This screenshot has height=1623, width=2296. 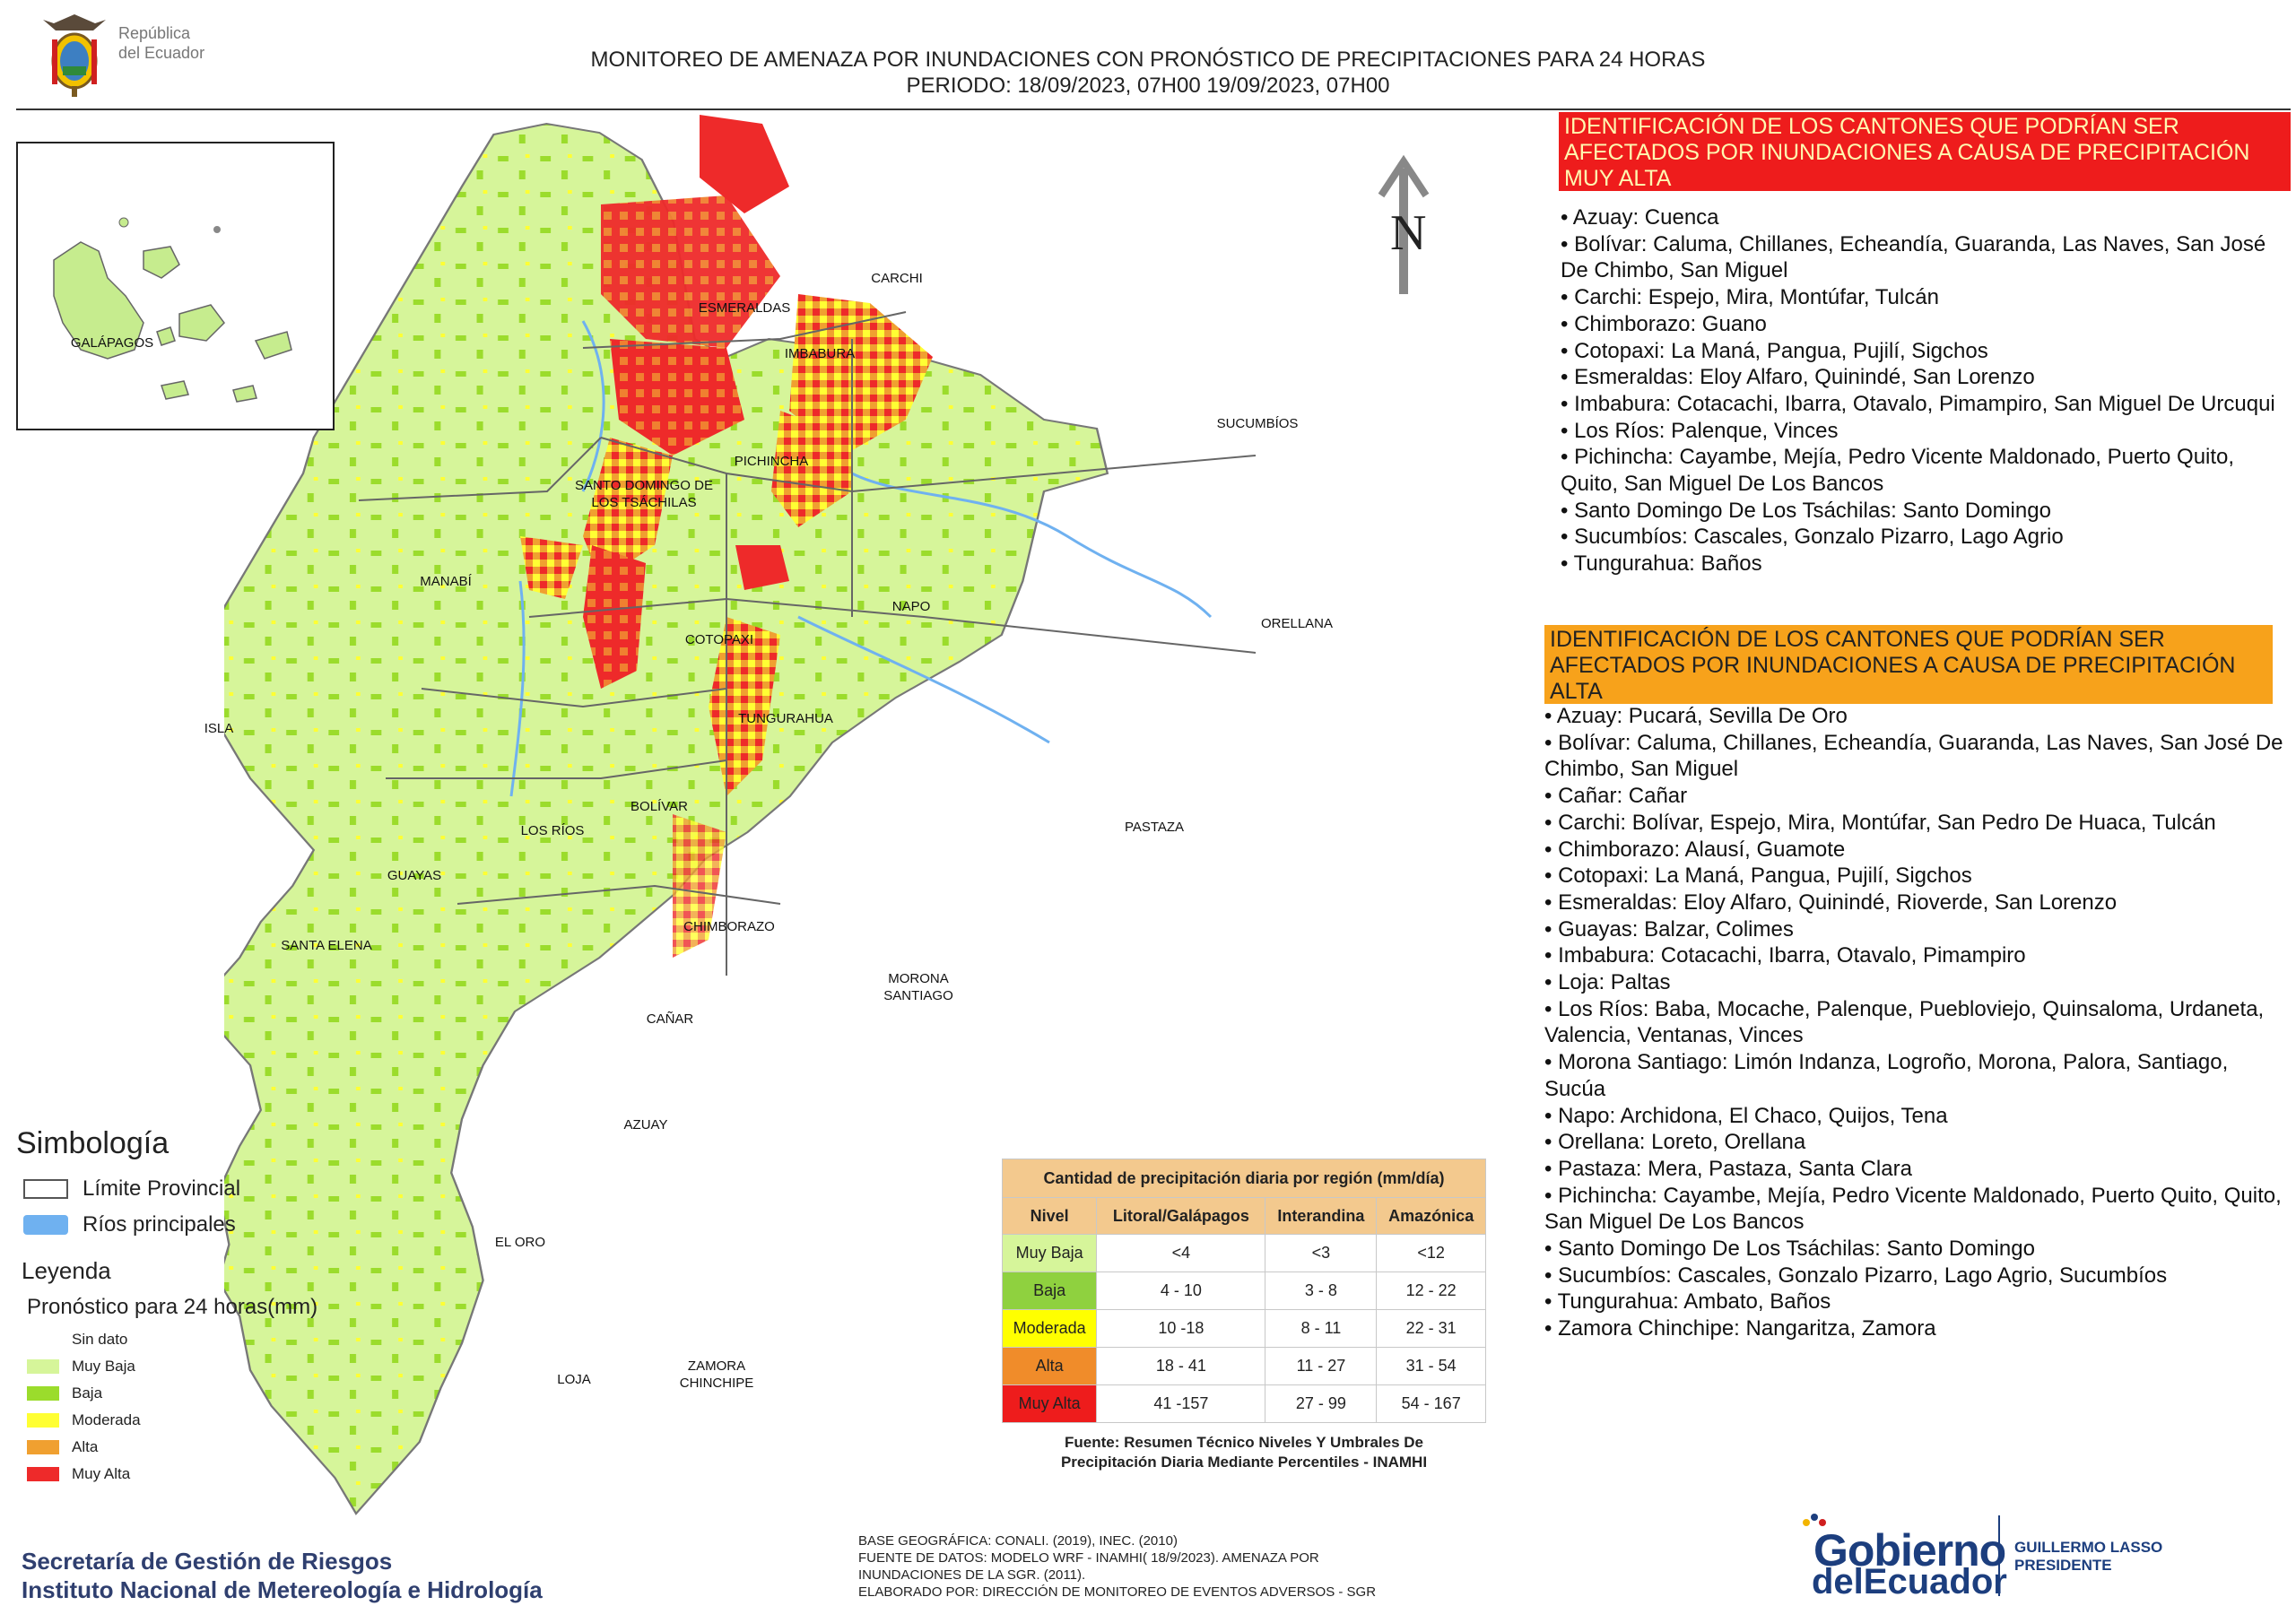 I want to click on legend-label: Moderada, so click(x=106, y=1419).